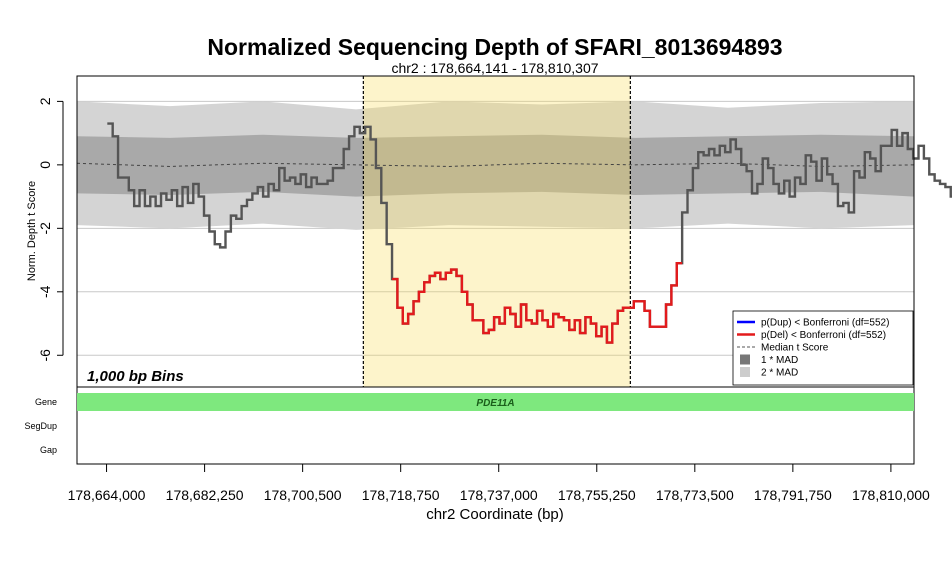 The height and width of the screenshot is (561, 952). What do you see at coordinates (779, 360) in the screenshot?
I see `legend-label-3: 1 * MAD` at bounding box center [779, 360].